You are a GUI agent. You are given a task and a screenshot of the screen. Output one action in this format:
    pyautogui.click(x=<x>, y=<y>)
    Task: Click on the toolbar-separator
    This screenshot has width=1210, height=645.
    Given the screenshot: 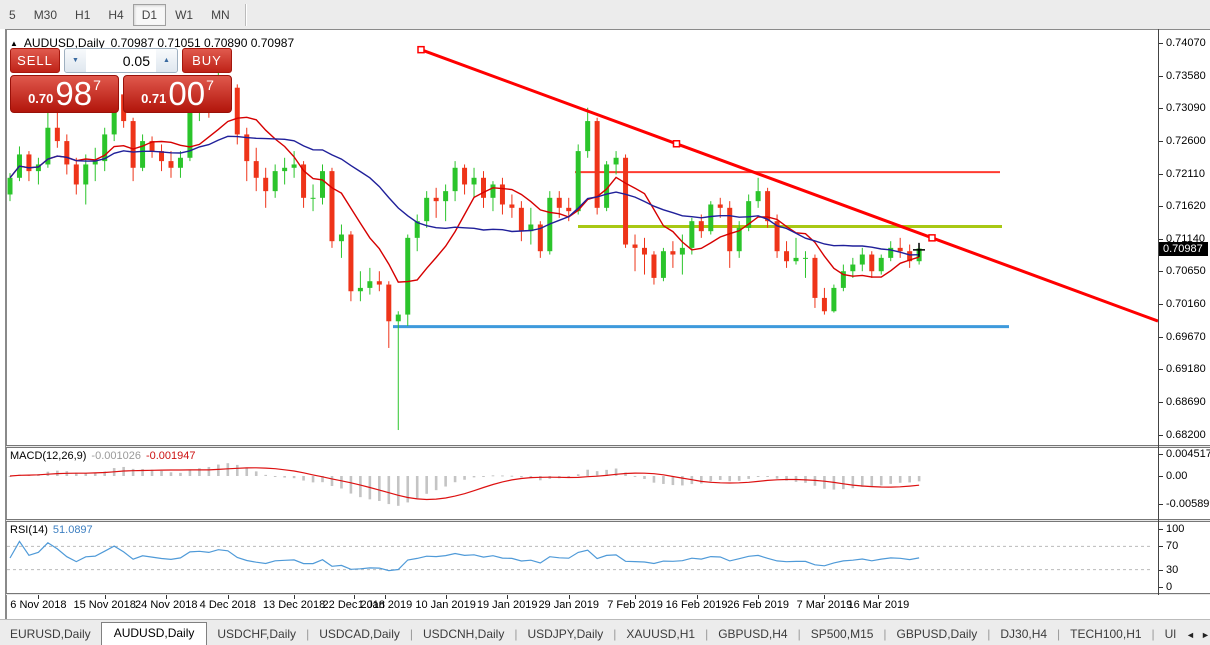 What is the action you would take?
    pyautogui.click(x=245, y=14)
    